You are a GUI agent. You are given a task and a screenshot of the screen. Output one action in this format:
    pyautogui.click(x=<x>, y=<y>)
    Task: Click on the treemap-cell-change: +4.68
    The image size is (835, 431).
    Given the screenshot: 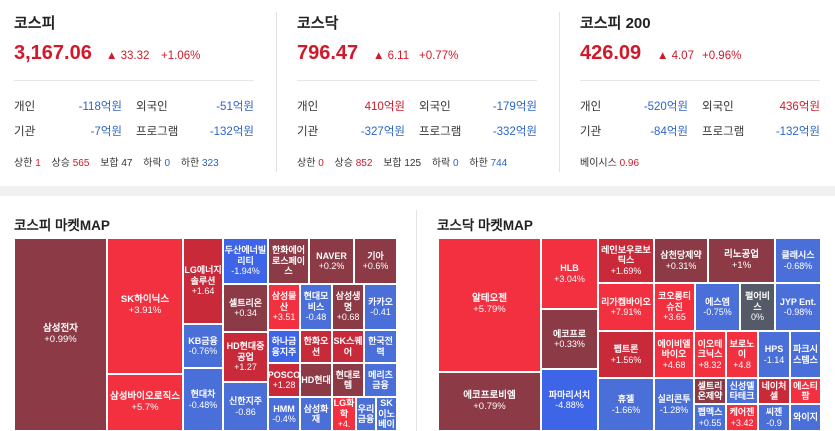 What is the action you would take?
    pyautogui.click(x=674, y=364)
    